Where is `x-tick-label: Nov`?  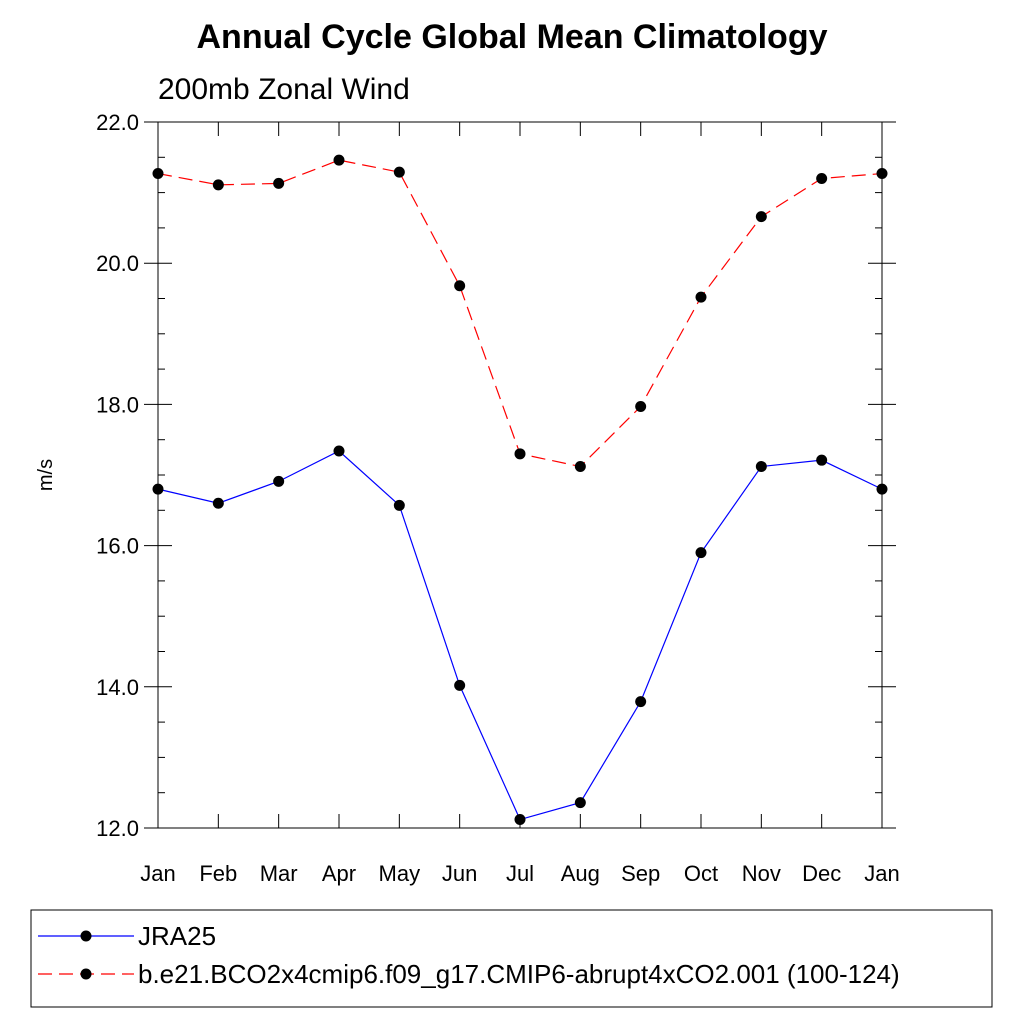
x-tick-label: Nov is located at coordinates (761, 873).